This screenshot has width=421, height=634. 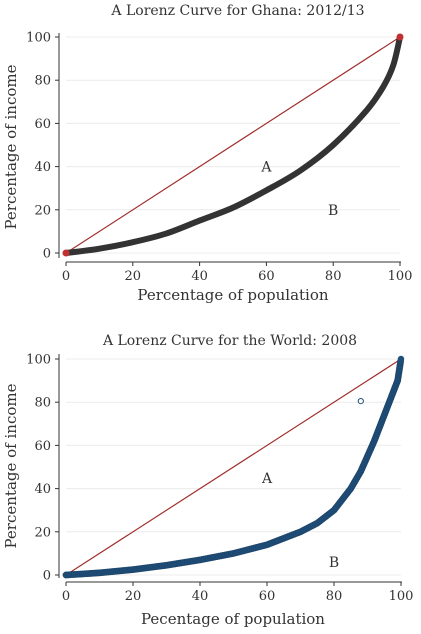 What do you see at coordinates (229, 341) in the screenshot?
I see `chart-title: A Lorenz Curve for the World: 2008` at bounding box center [229, 341].